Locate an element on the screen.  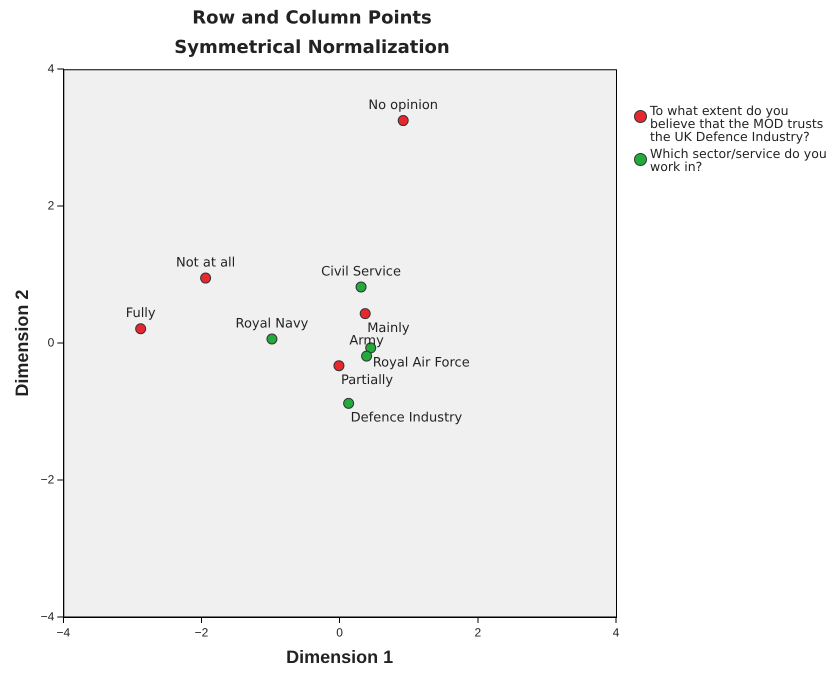
legend-label: To what extent do you believe that the MOD trusts the UK Defence Industry? is located at coordinates (737, 123).